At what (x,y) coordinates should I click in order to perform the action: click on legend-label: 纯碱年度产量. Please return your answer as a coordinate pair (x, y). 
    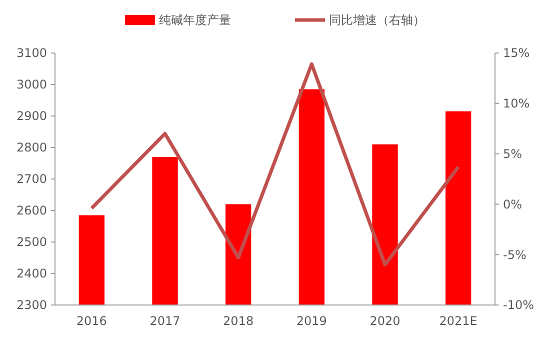
    Looking at the image, I should click on (195, 20).